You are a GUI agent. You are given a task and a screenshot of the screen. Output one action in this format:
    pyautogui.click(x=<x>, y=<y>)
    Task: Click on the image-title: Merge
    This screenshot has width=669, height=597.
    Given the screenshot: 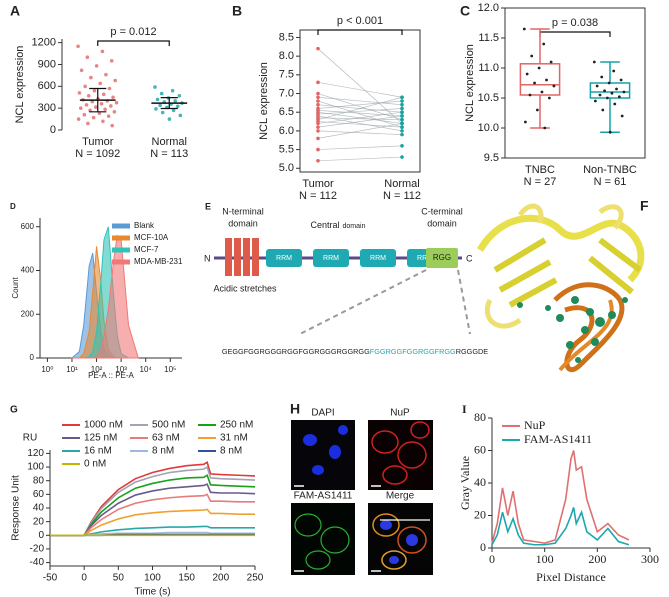 What is the action you would take?
    pyautogui.click(x=400, y=496)
    